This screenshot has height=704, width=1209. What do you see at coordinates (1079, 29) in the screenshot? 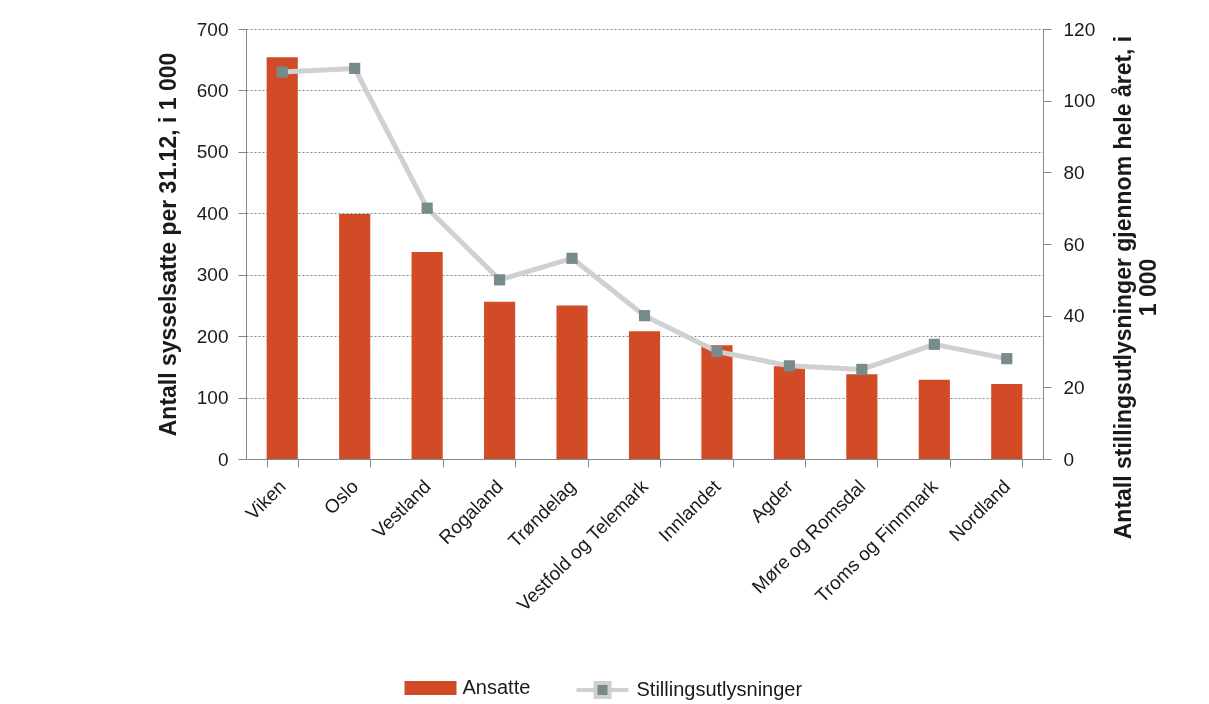
I see `y2-tick-label: 120` at bounding box center [1079, 29].